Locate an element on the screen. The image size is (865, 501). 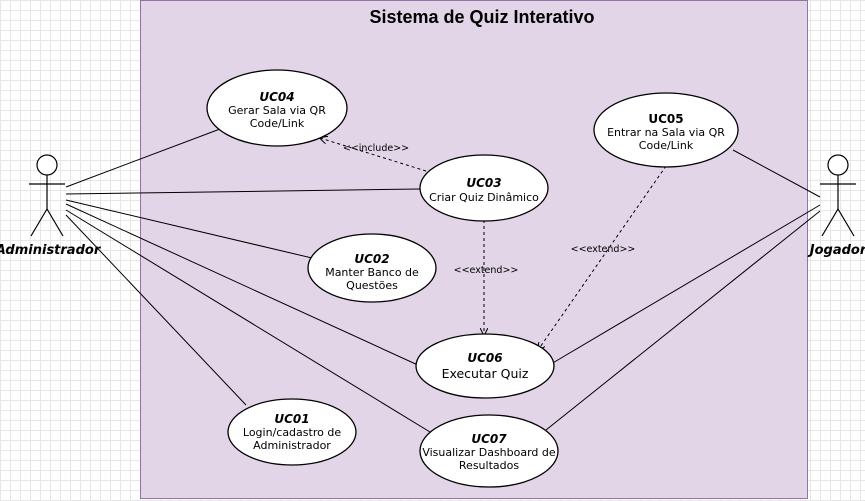
assoc-player-uc07 is located at coordinates (683, 320).